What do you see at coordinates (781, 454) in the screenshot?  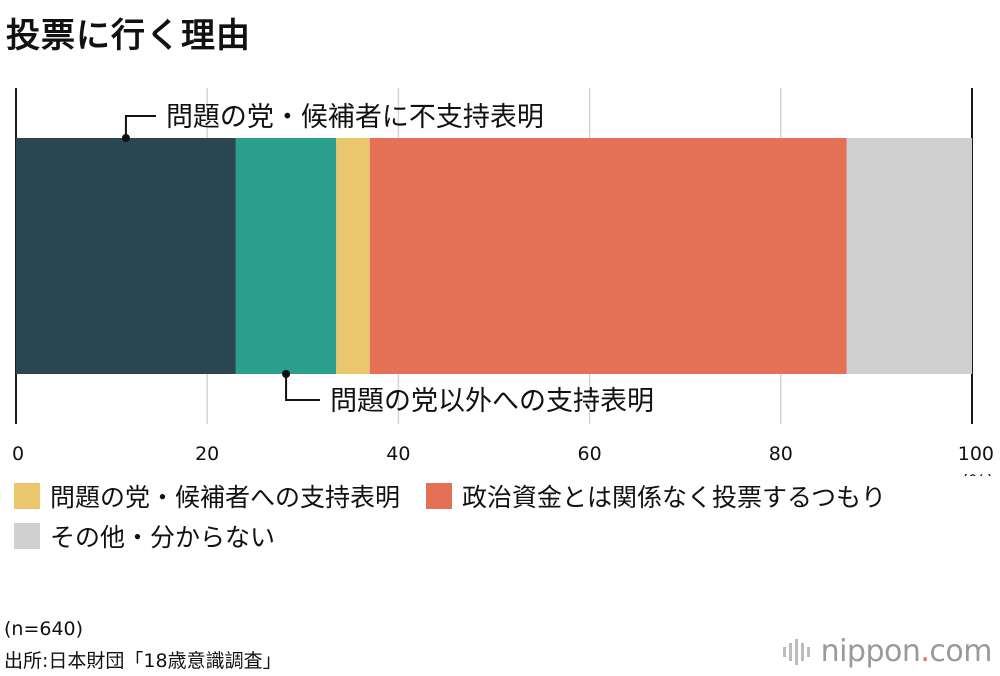 I see `x-tick-label: 80` at bounding box center [781, 454].